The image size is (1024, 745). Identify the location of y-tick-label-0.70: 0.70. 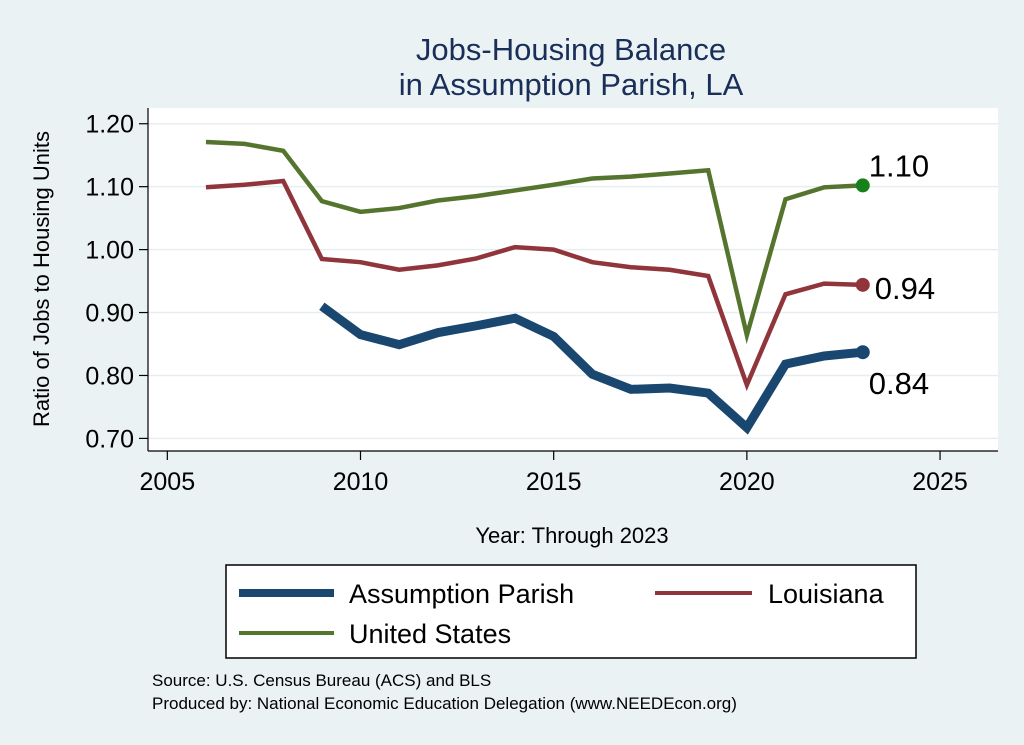
(109, 439).